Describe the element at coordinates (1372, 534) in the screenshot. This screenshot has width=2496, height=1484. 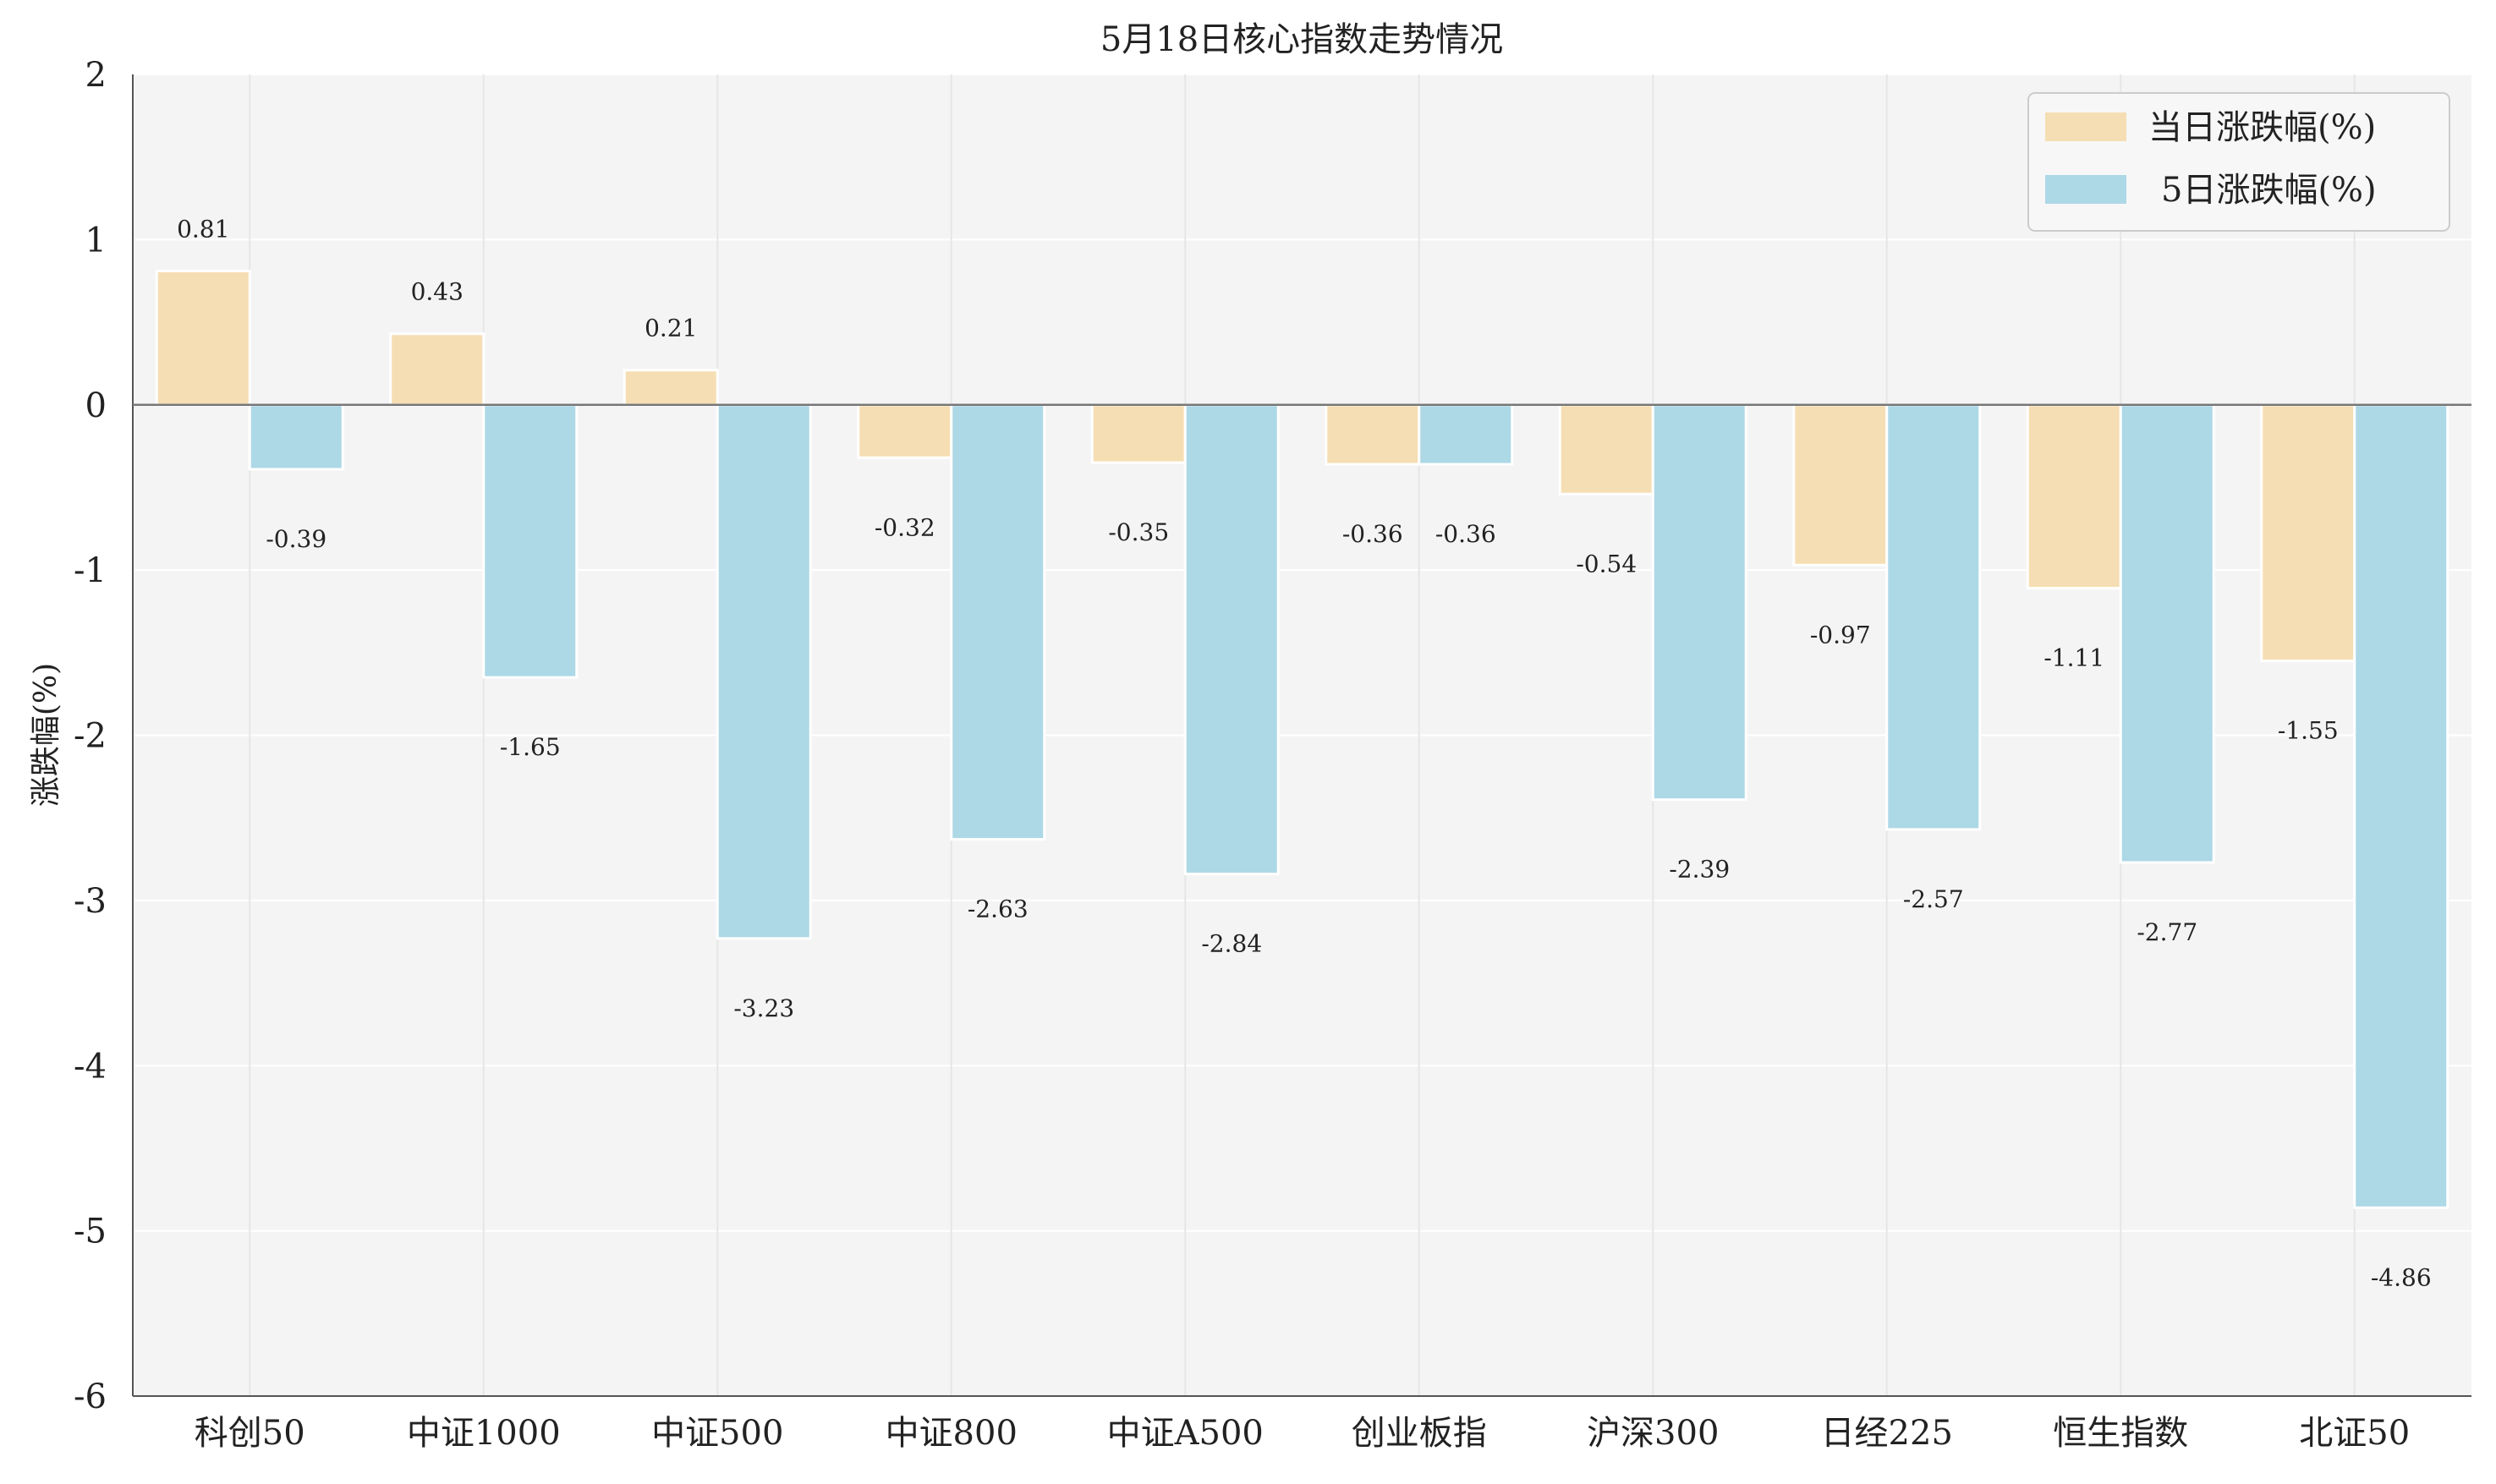
I see `data-label-daily: -0.36` at that location.